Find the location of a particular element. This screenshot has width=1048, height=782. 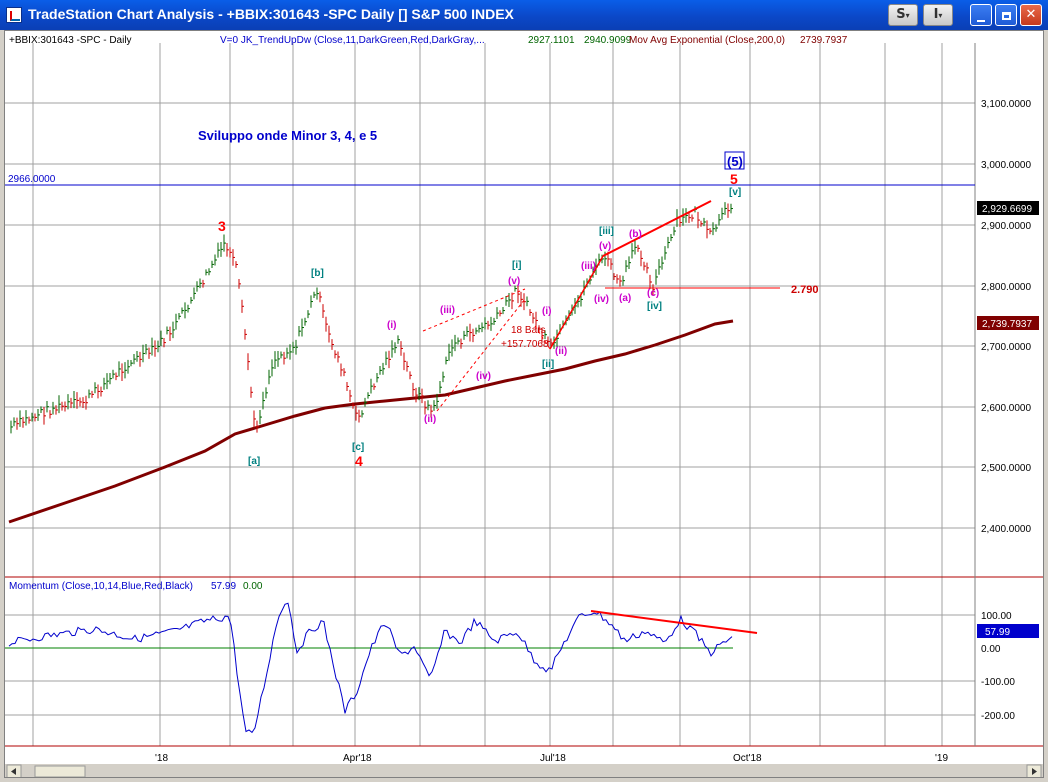

s-chevron-icon: ▾ is located at coordinates (907, 15).